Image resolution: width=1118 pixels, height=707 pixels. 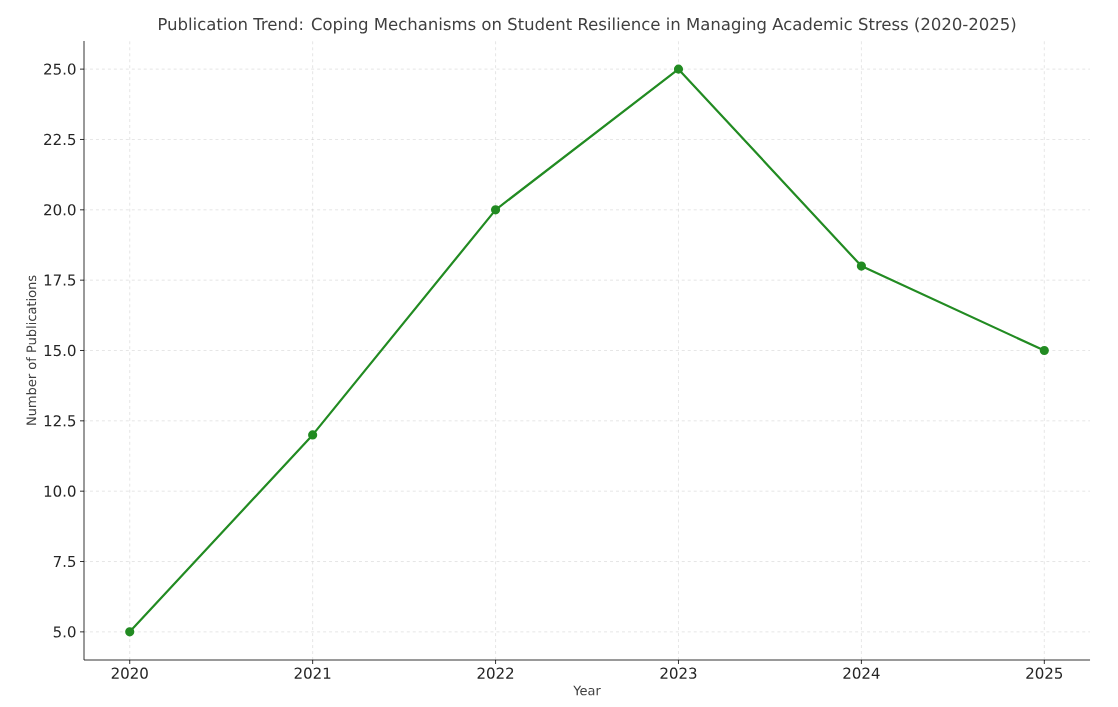 I want to click on x-tick-label: 2021, so click(x=312, y=673).